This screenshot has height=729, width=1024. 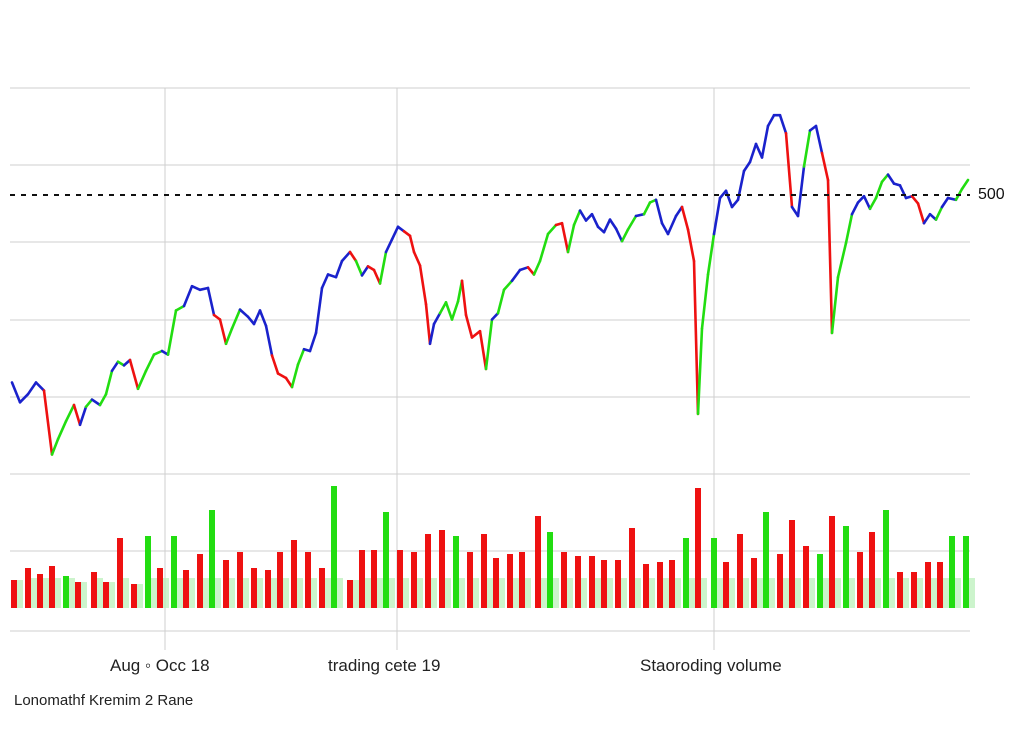 What do you see at coordinates (104, 700) in the screenshot?
I see `chart-footer: Lonomathf Kremim 2 Rane` at bounding box center [104, 700].